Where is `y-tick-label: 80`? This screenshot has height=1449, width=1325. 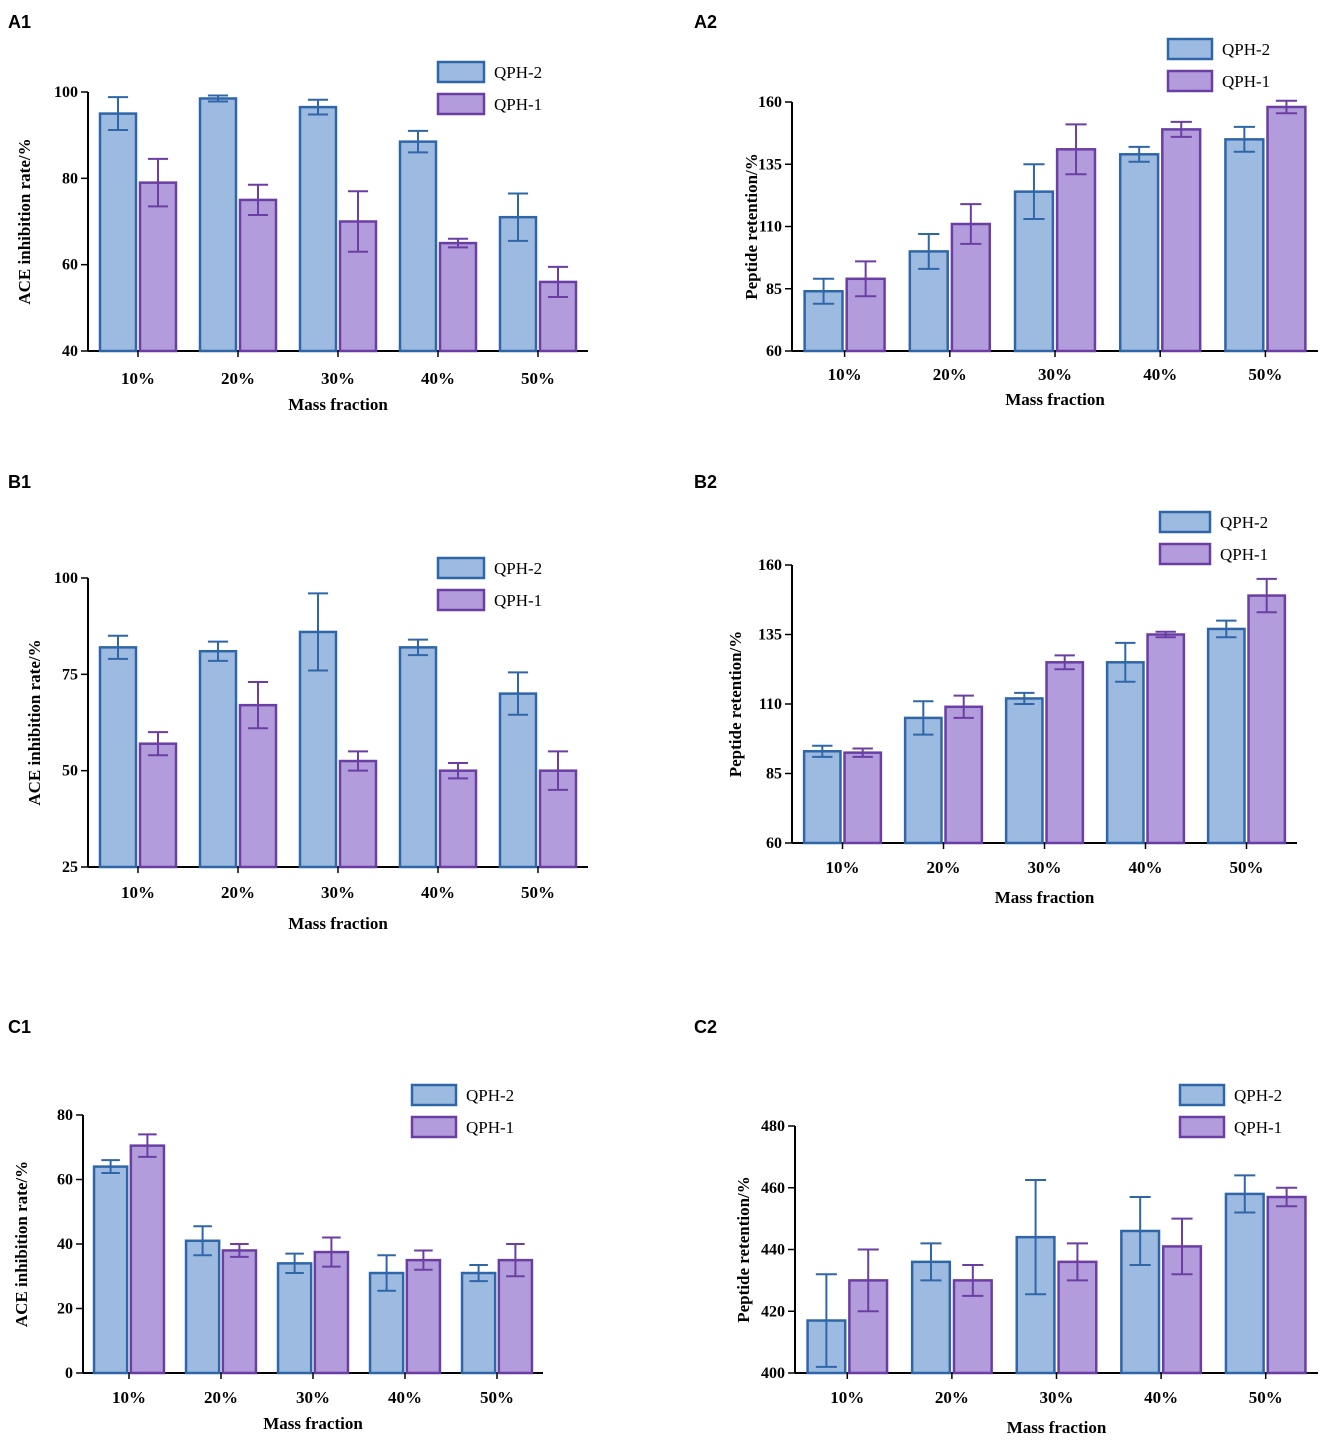
y-tick-label: 80 is located at coordinates (70, 178).